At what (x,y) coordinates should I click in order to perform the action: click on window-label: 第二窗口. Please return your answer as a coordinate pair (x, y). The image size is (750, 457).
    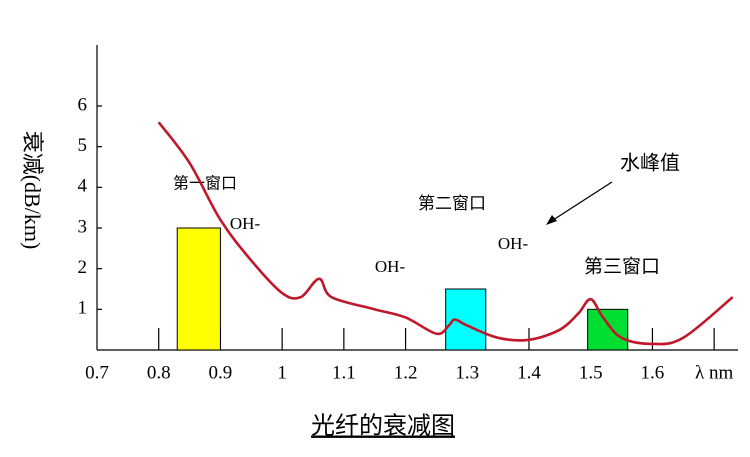
    Looking at the image, I should click on (452, 203).